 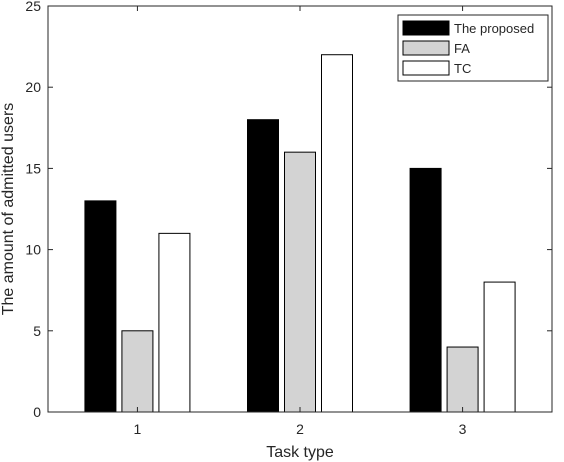 What do you see at coordinates (138, 429) in the screenshot?
I see `x-tick-label: 1` at bounding box center [138, 429].